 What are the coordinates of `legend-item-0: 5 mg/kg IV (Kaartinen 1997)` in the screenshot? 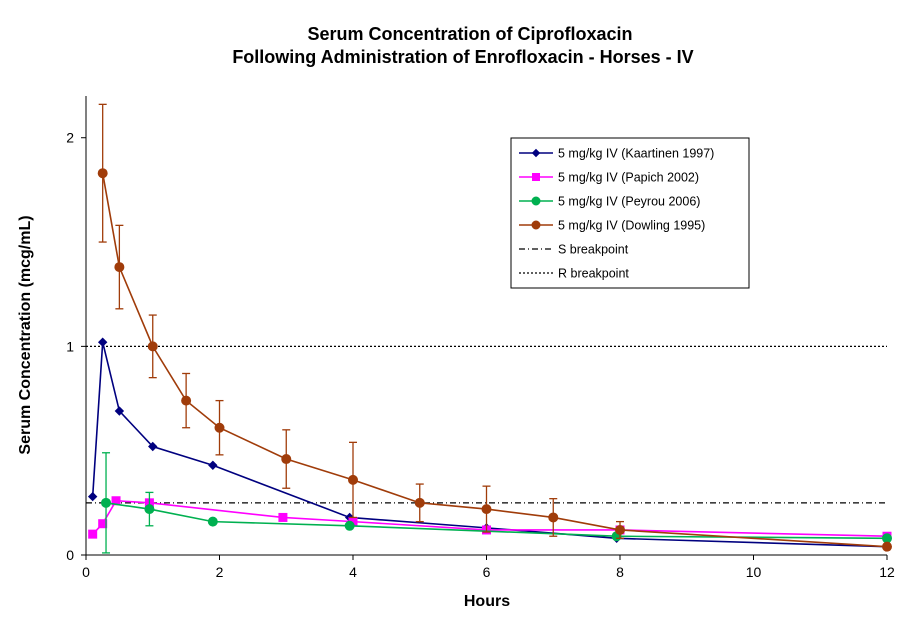 It's located at (616, 154).